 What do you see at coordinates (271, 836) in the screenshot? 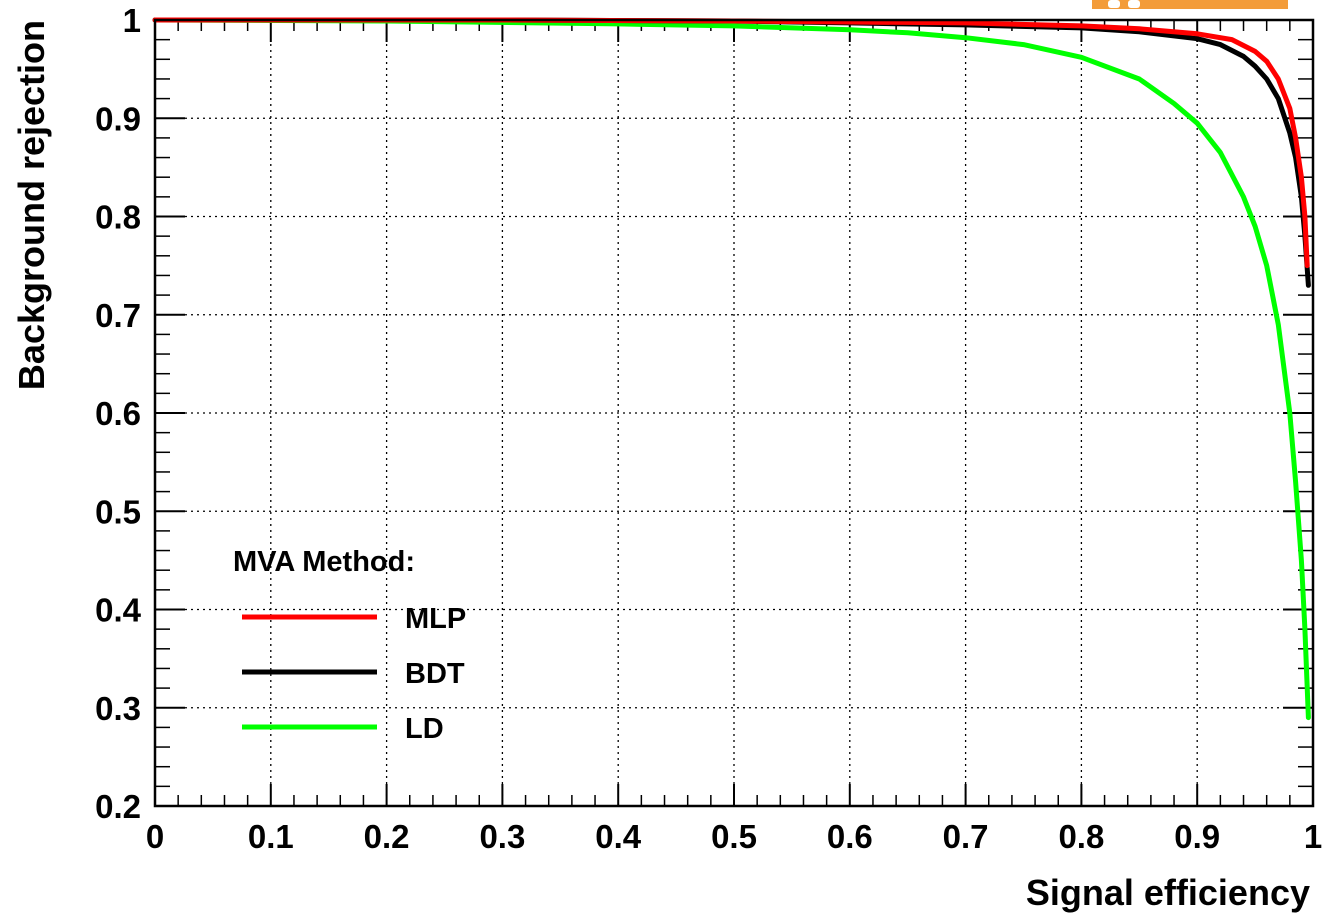
I see `x-tick-label: 0.1` at bounding box center [271, 836].